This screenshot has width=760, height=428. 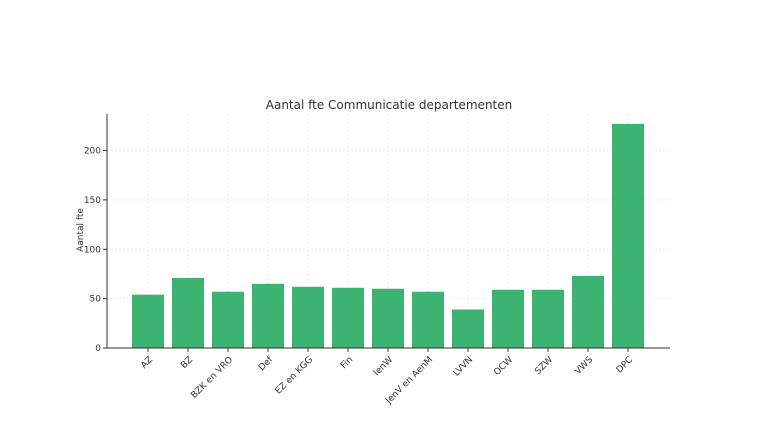 I want to click on y-ticks: 0 50 100 150 200, so click(x=95, y=250).